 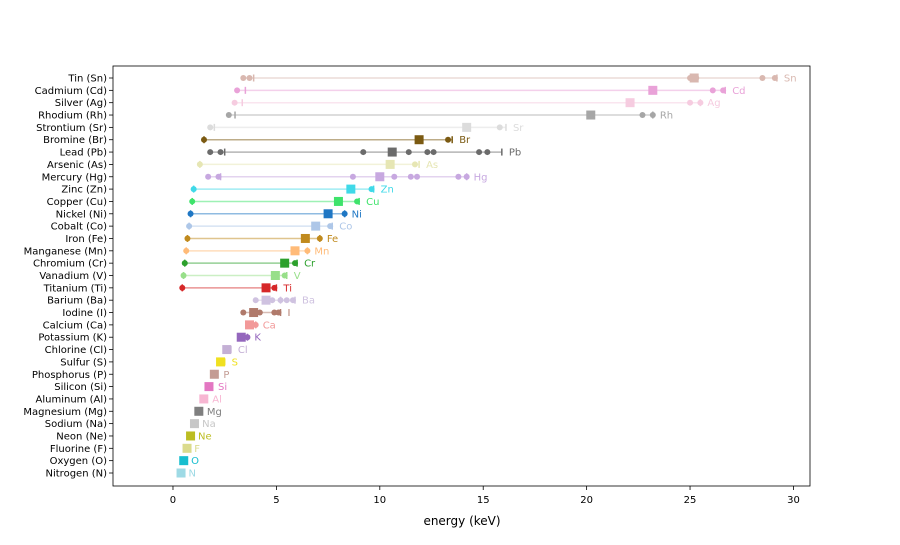 What do you see at coordinates (71, 128) in the screenshot?
I see `y-tick-label: Strontium (Sr)` at bounding box center [71, 128].